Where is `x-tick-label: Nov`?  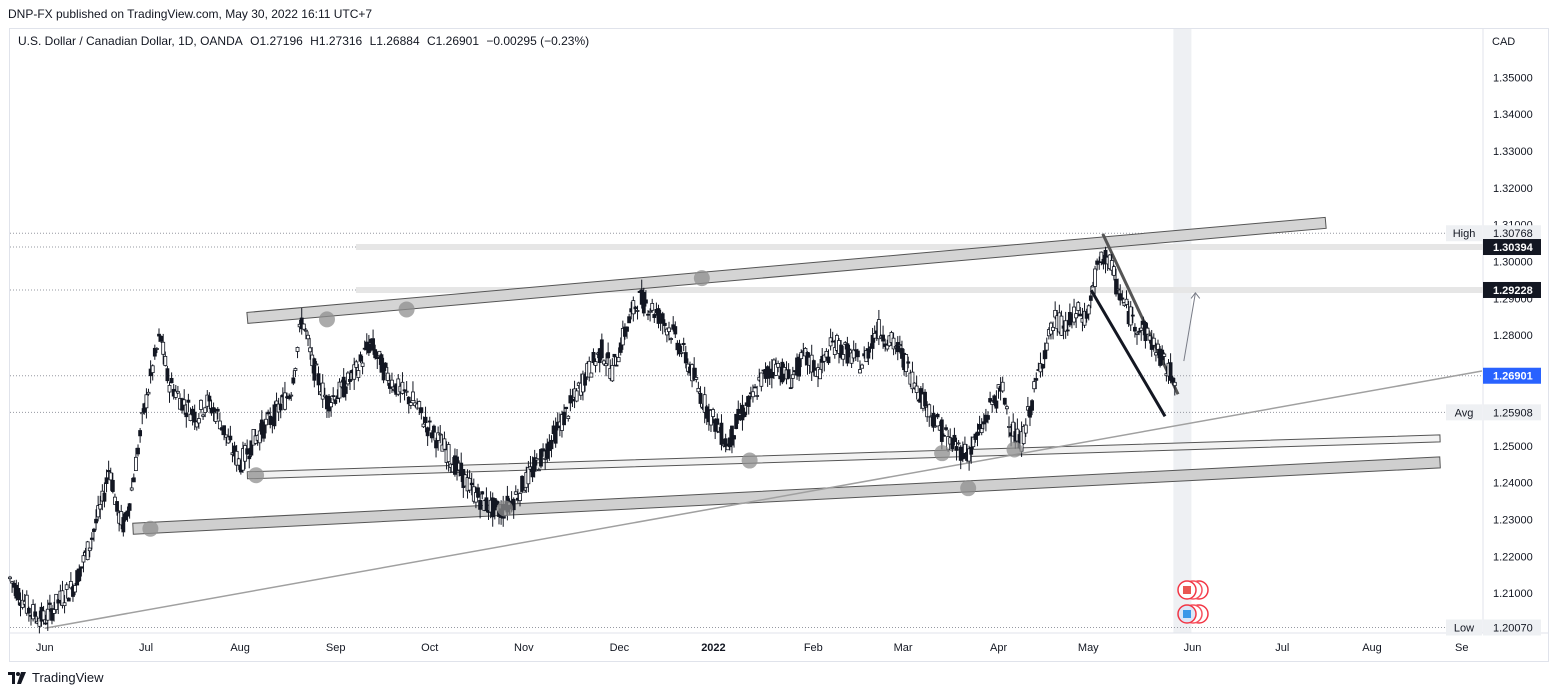 x-tick-label: Nov is located at coordinates (524, 648).